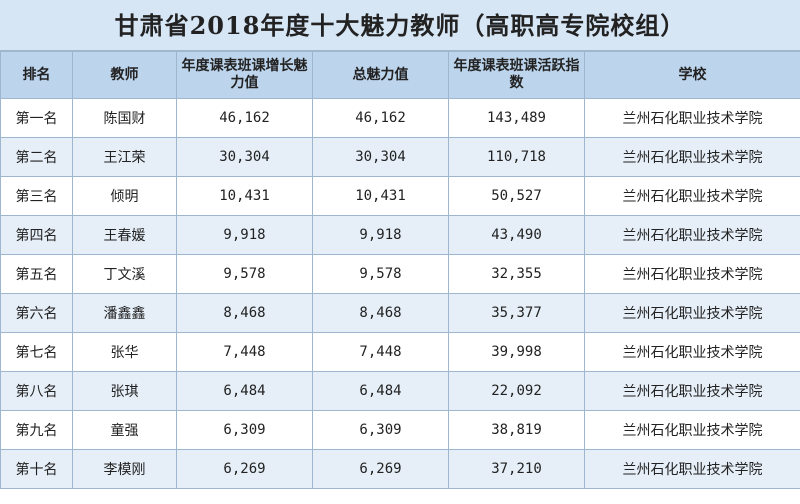 The width and height of the screenshot is (800, 504). I want to click on growth-cell: 6,269, so click(244, 469).